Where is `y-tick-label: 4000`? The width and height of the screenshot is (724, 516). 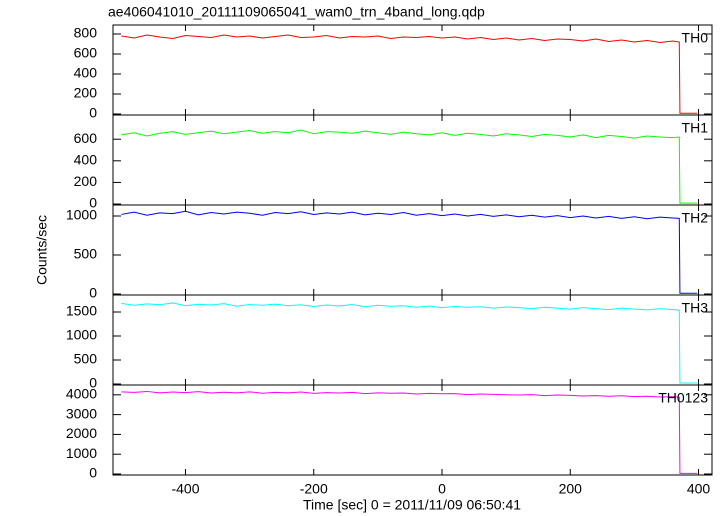
y-tick-label: 4000 is located at coordinates (81, 394).